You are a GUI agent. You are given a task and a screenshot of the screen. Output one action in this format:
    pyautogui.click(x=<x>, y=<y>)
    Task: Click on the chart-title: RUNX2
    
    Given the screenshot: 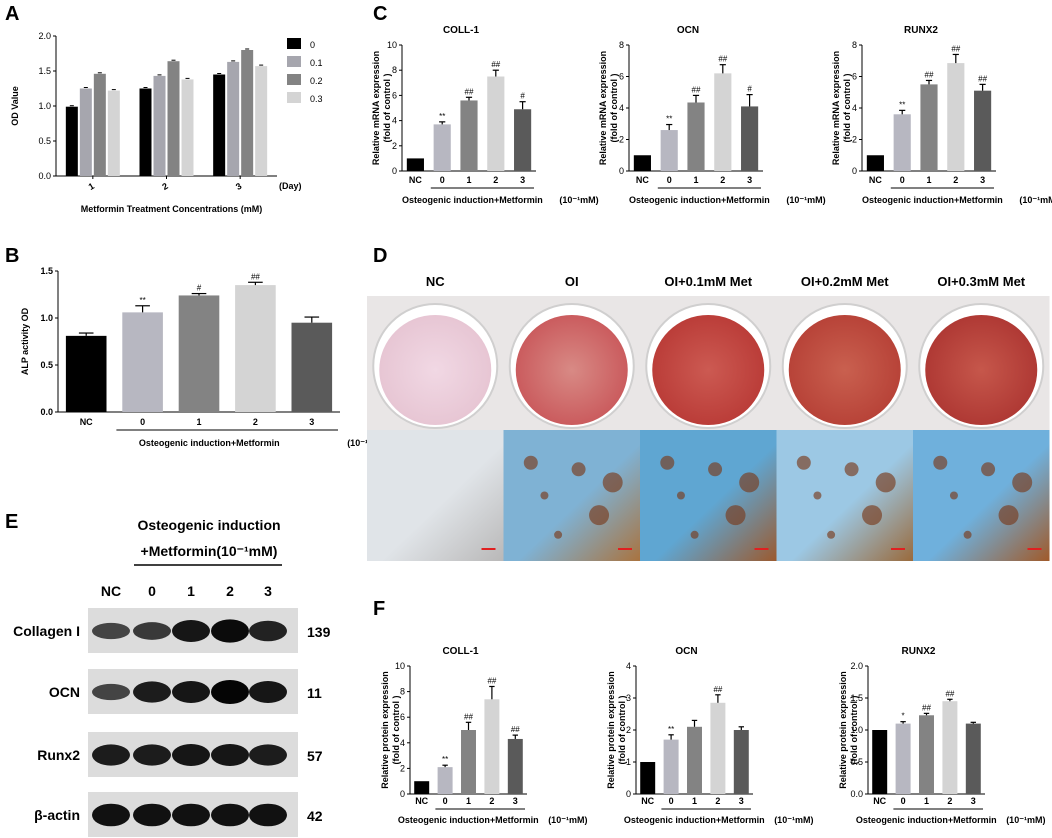 What is the action you would take?
    pyautogui.click(x=919, y=651)
    